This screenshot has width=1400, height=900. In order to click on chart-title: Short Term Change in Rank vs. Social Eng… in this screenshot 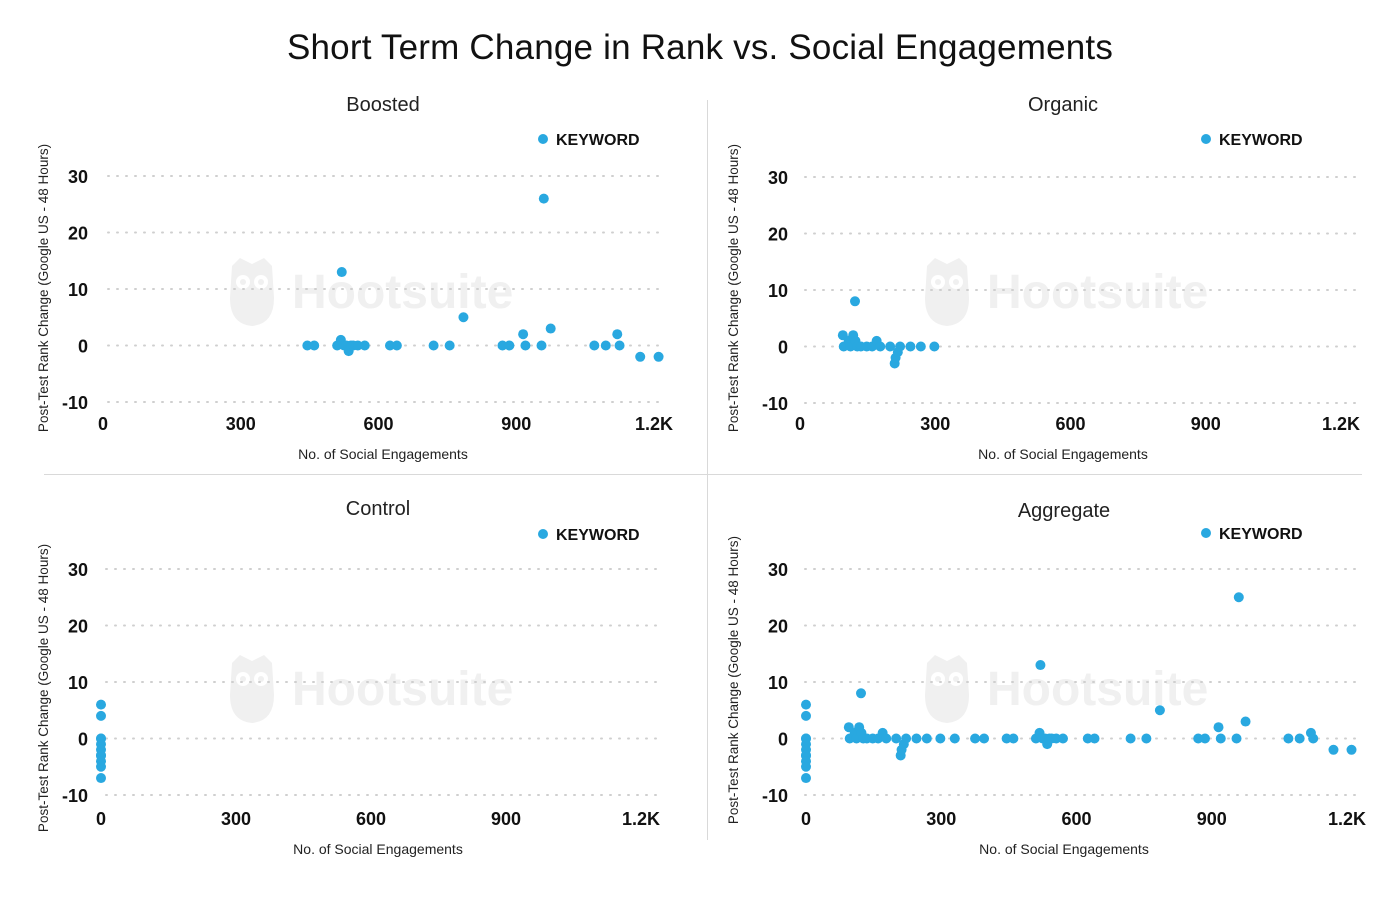, I will do `click(700, 47)`.